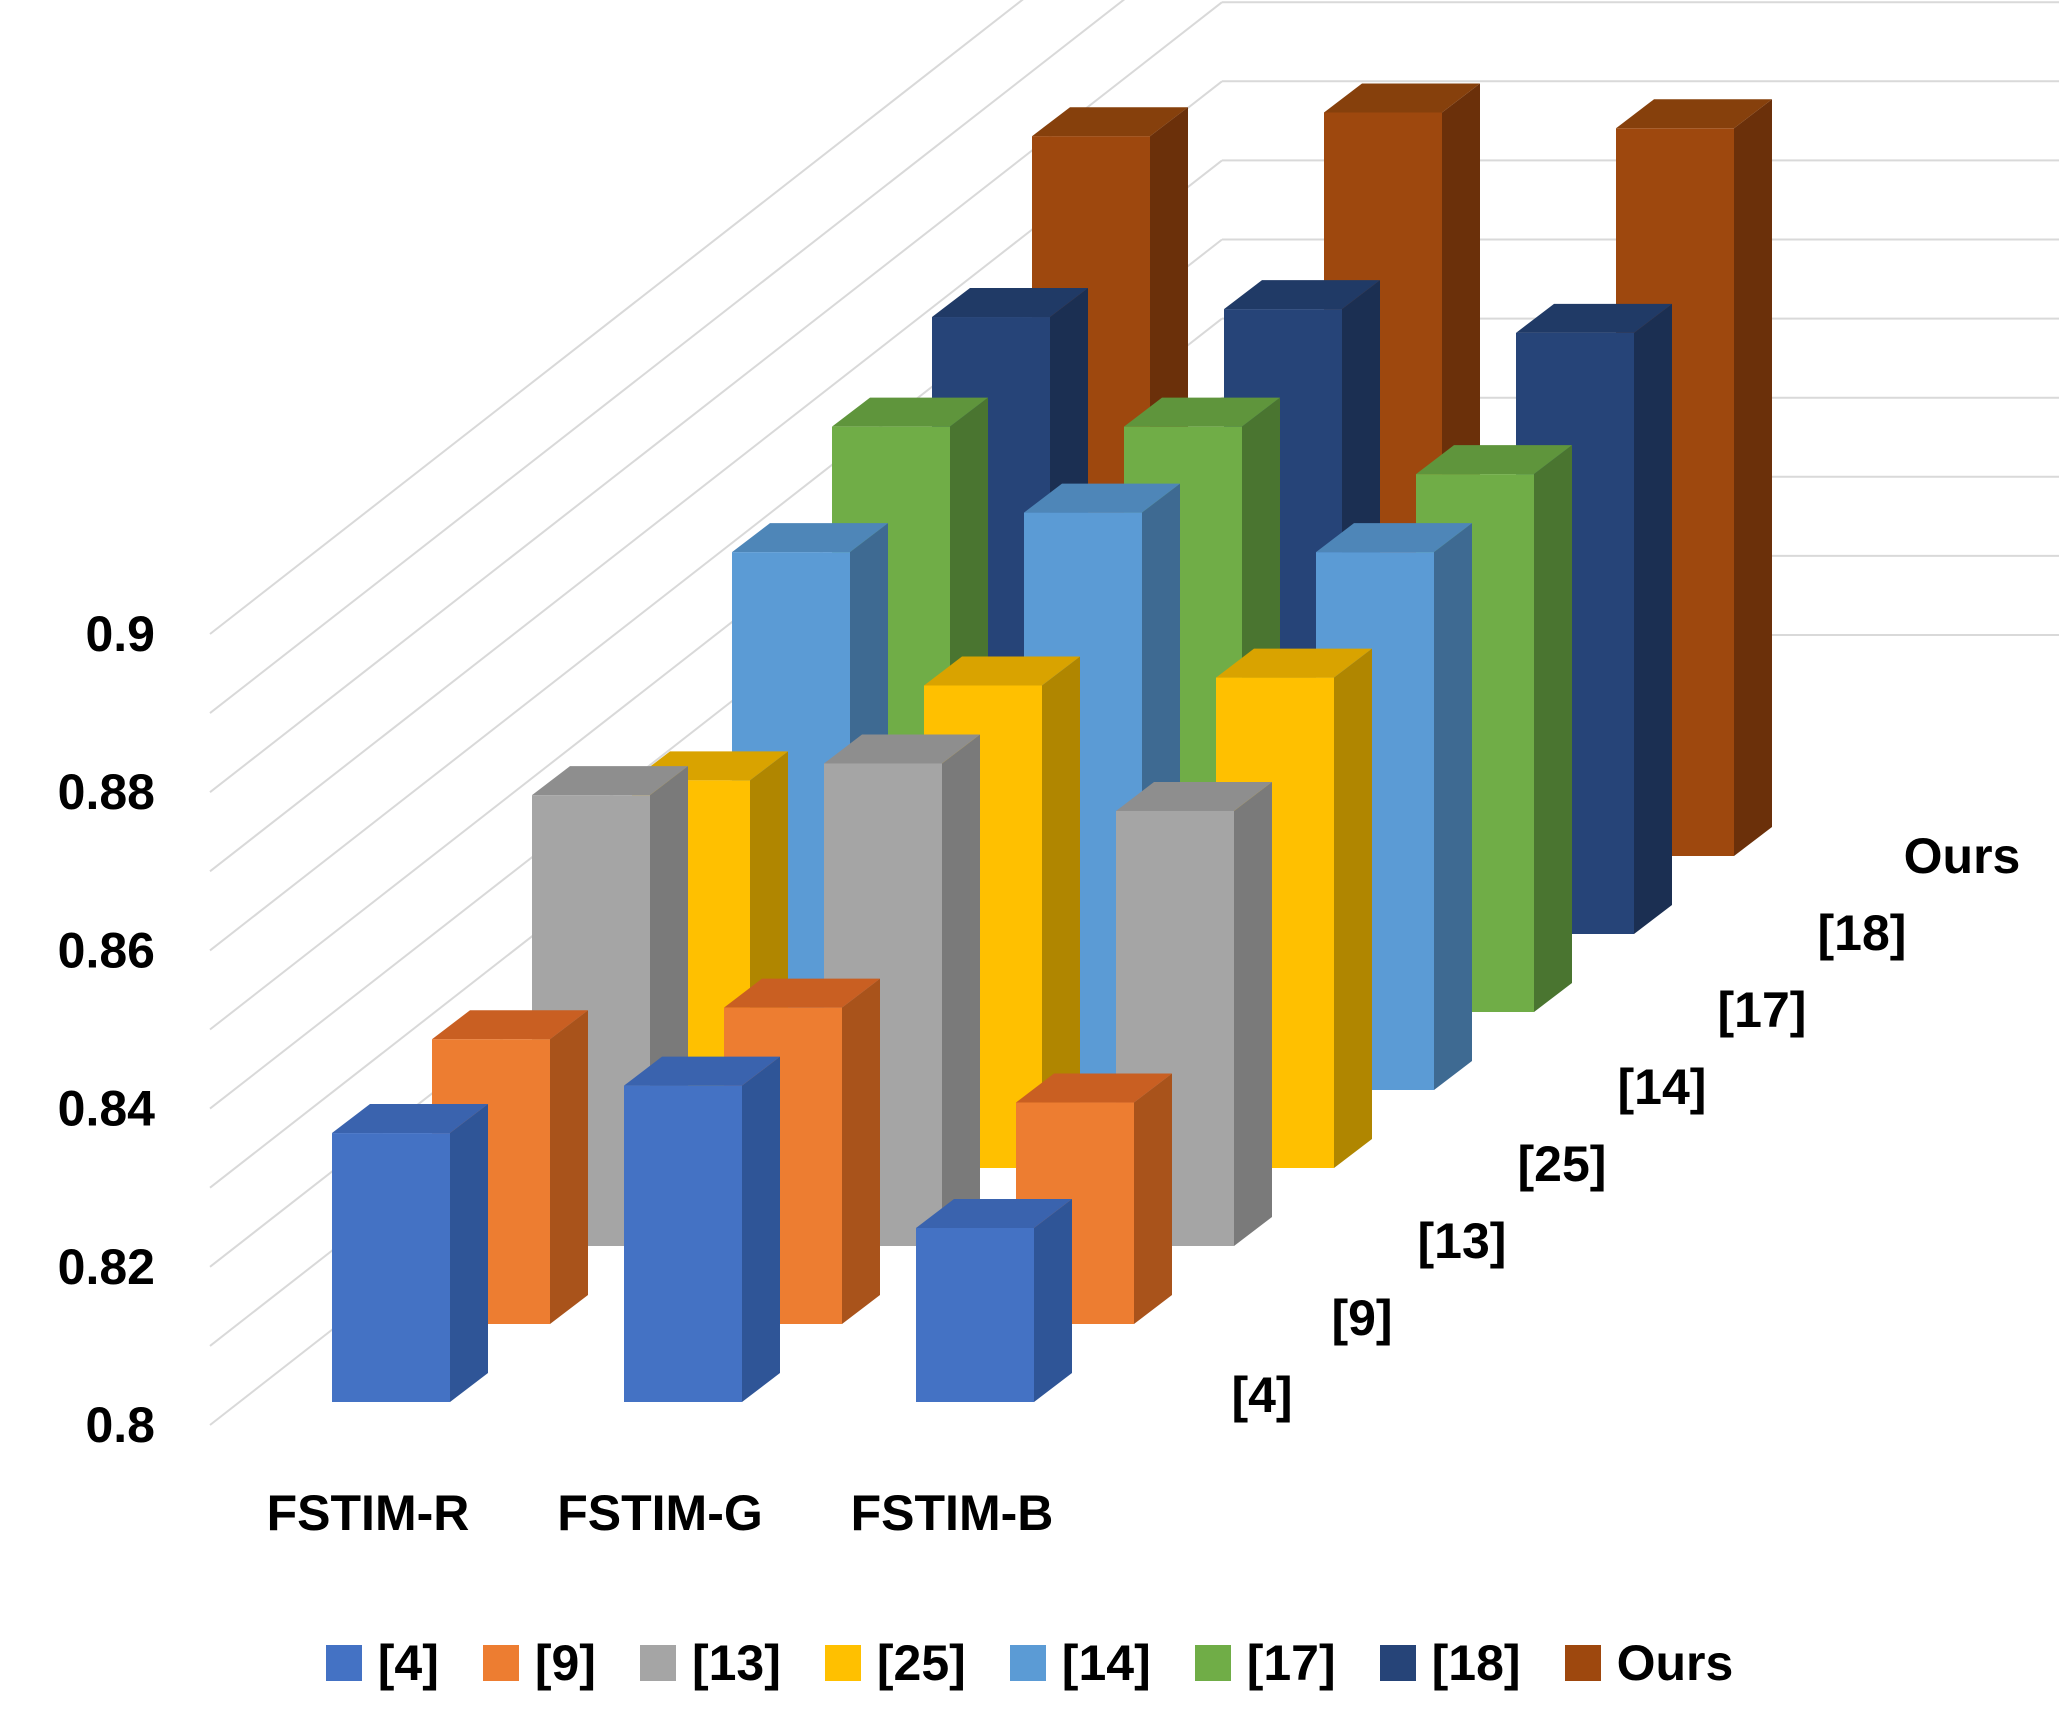 The height and width of the screenshot is (1714, 2059). I want to click on legend-label: [14], so click(1106, 1663).